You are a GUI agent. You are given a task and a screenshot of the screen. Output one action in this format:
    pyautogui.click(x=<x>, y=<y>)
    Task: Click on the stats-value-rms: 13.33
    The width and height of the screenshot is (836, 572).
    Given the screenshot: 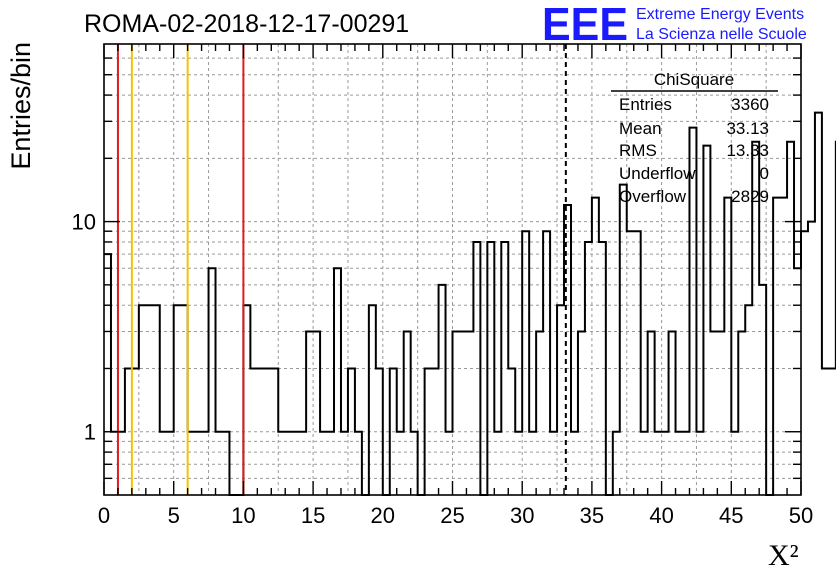 What is the action you would take?
    pyautogui.click(x=747, y=150)
    